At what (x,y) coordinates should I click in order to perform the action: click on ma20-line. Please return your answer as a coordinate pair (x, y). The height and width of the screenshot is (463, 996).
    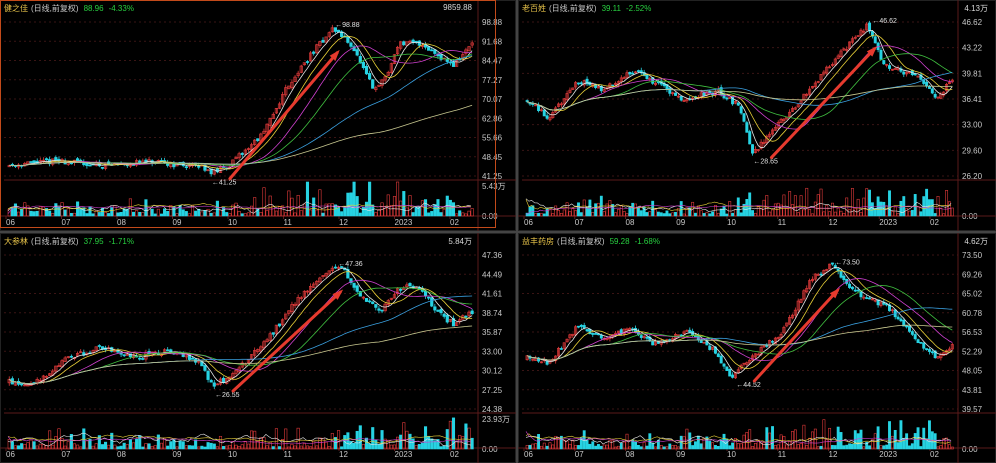
    Looking at the image, I should click on (739, 87).